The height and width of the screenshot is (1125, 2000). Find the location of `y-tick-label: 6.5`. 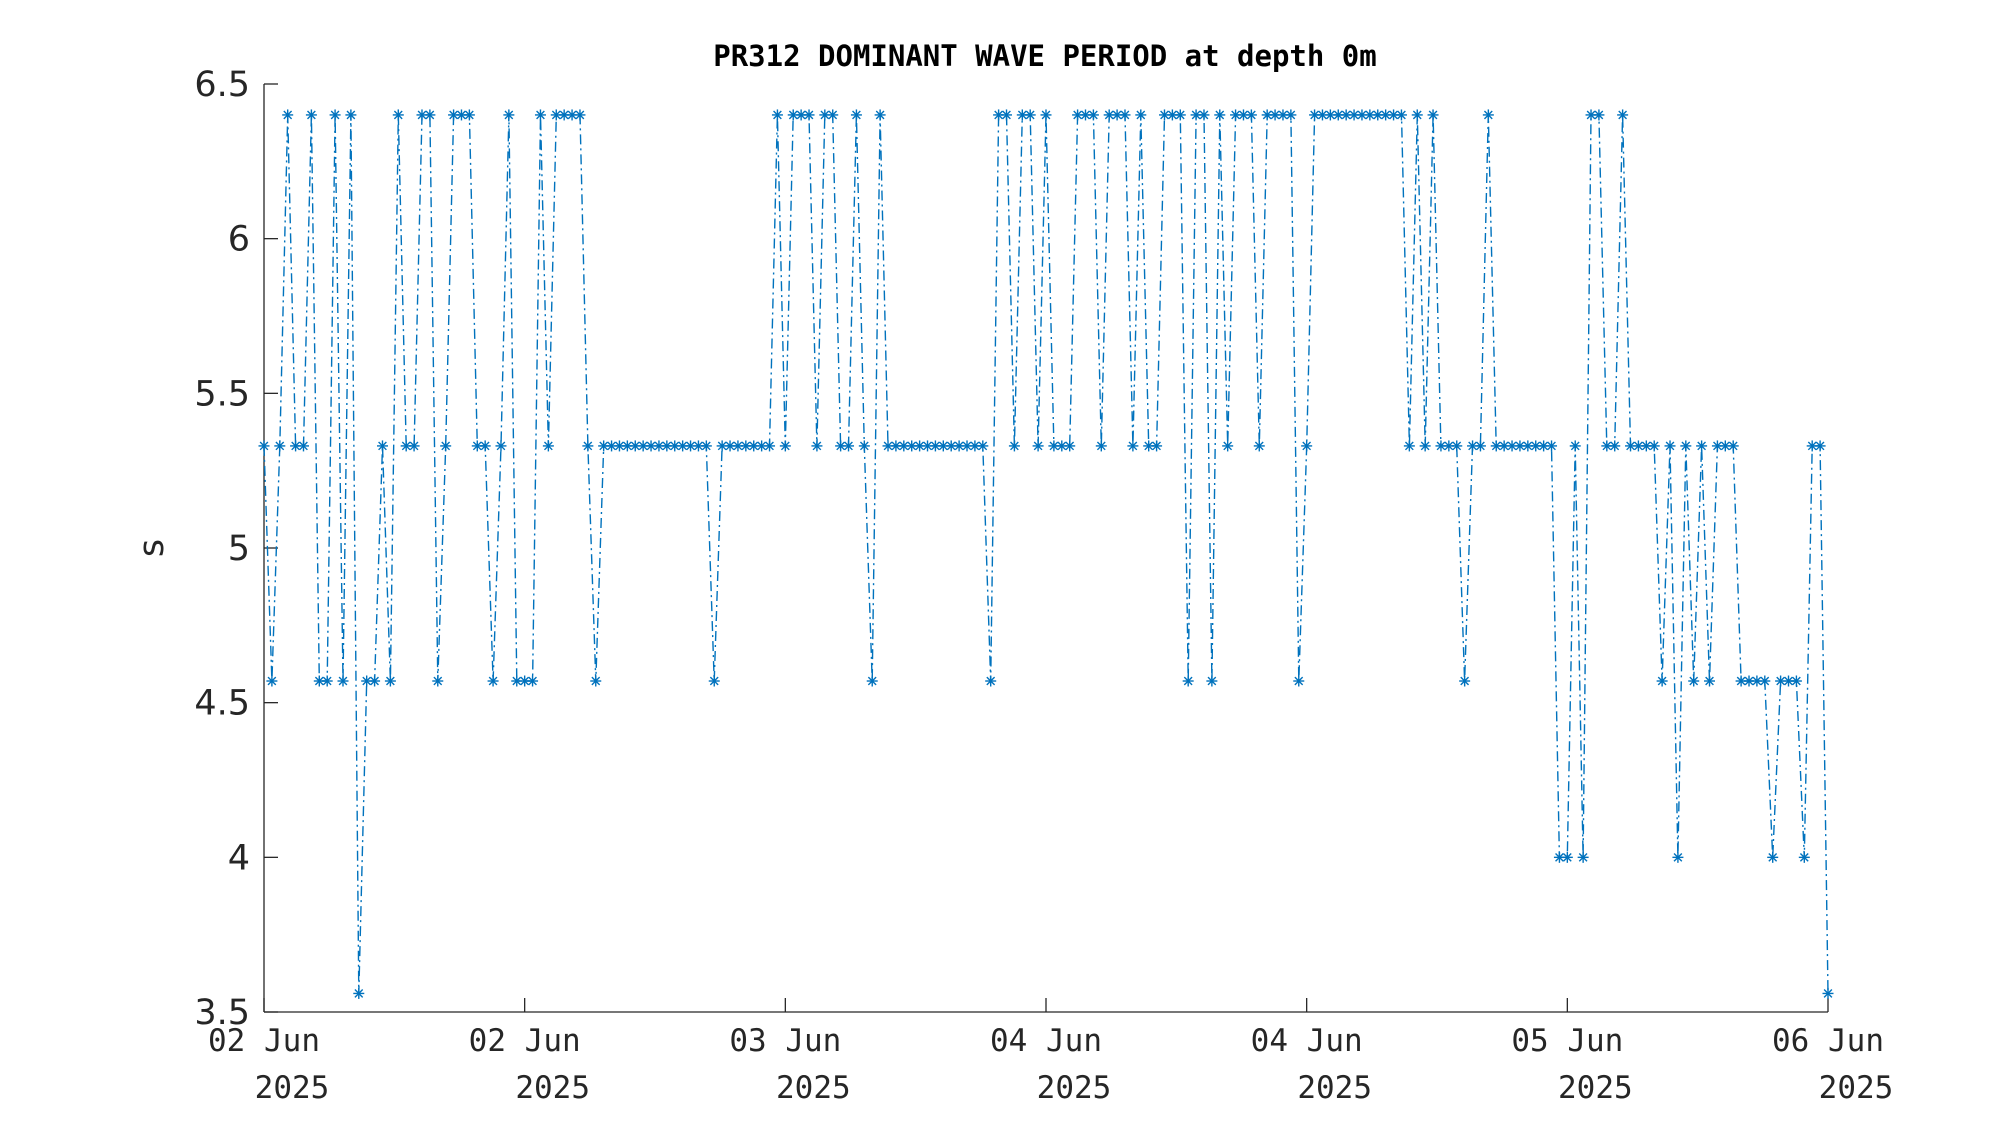

y-tick-label: 6.5 is located at coordinates (222, 85).